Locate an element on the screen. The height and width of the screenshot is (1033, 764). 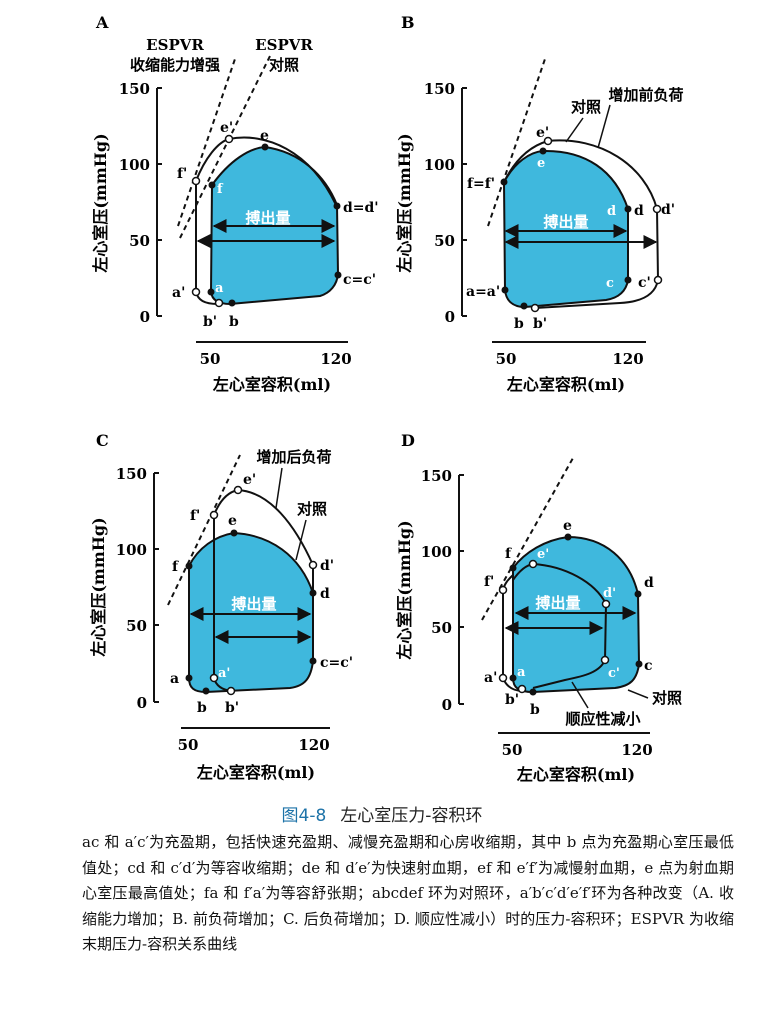
point-label: a=a' is located at coordinates (483, 292).